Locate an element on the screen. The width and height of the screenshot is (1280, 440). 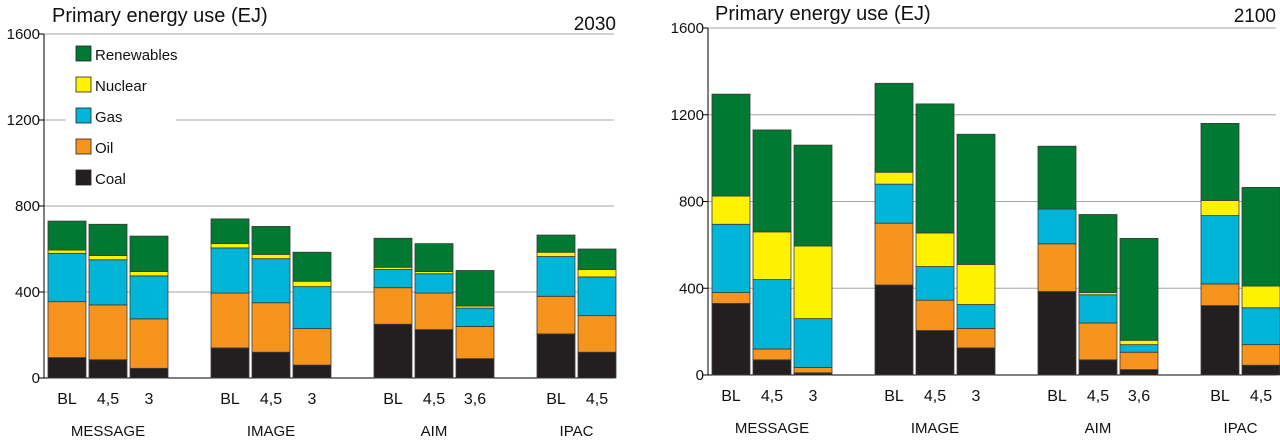
group-label: MESSAGE is located at coordinates (772, 428).